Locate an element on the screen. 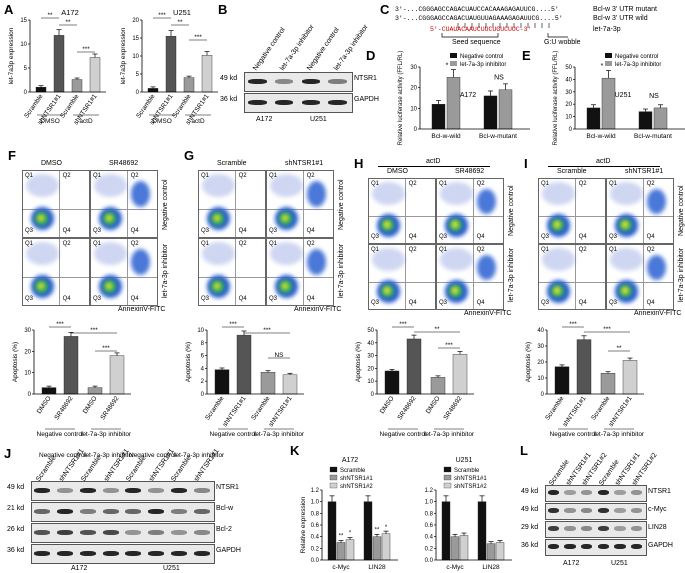  chartI-tick-label: 30 is located at coordinates (540, 347).